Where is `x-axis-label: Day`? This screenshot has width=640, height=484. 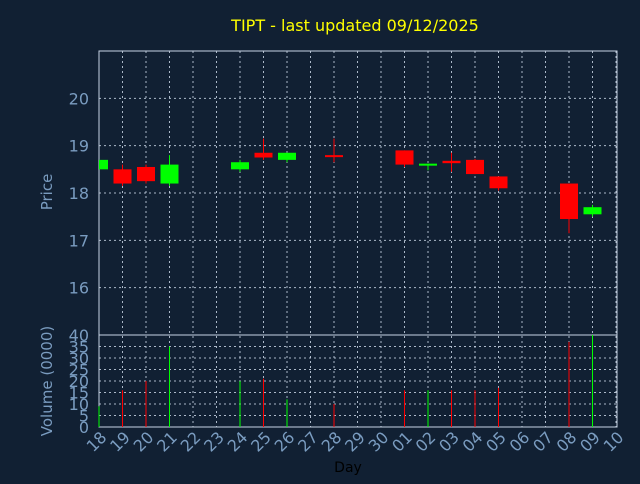
x-axis-label: Day is located at coordinates (348, 468).